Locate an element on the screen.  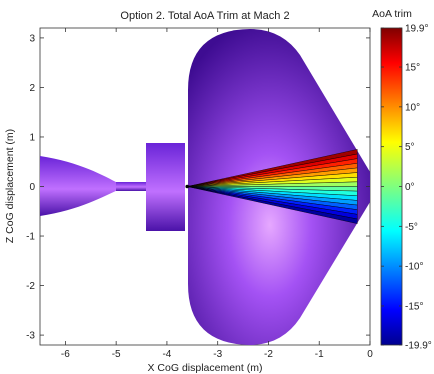
colorbar-tick-label: -10° is located at coordinates (414, 267).